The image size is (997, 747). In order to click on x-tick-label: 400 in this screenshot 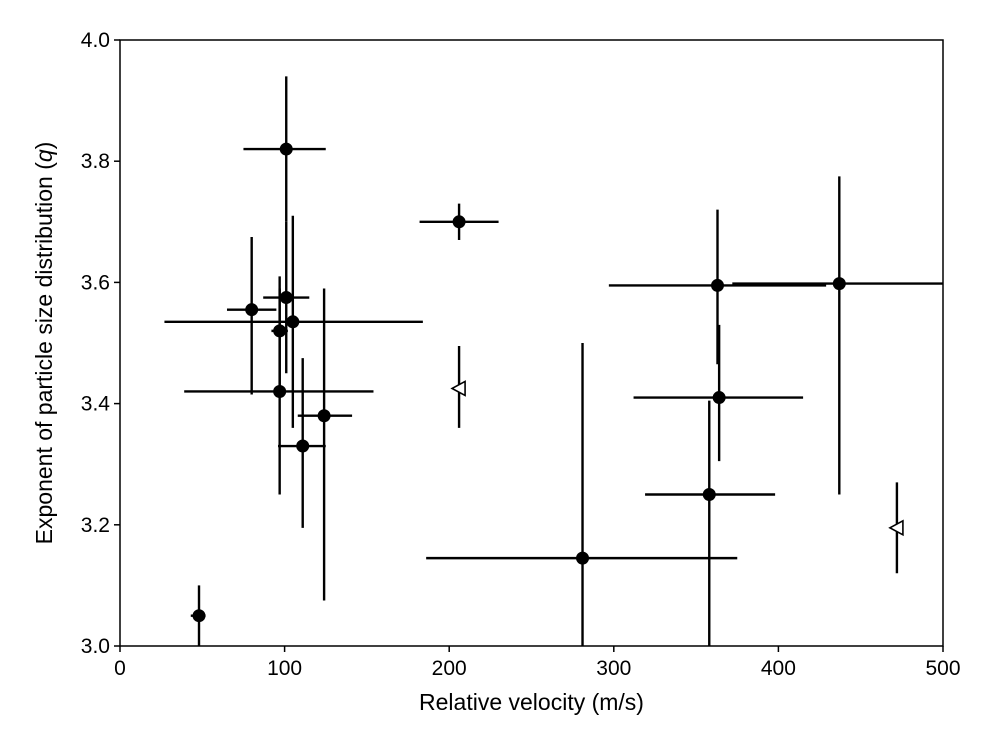, I will do `click(778, 668)`.